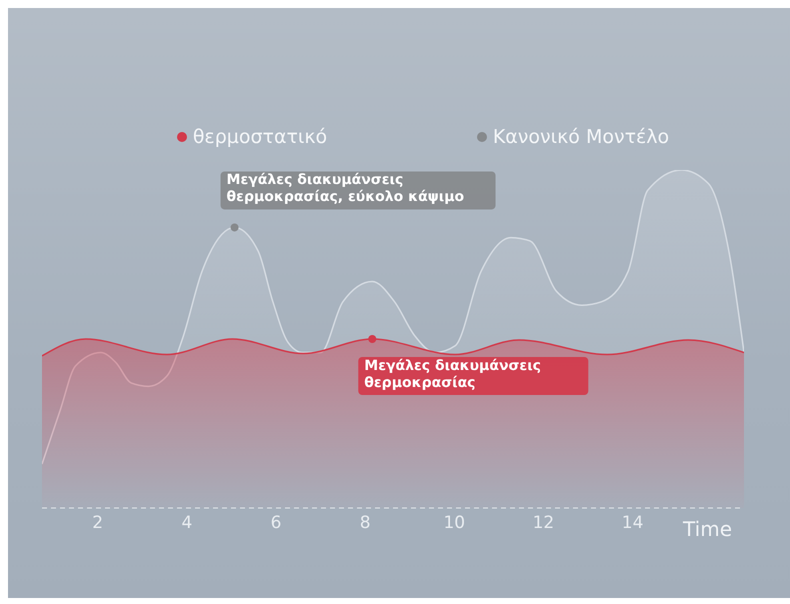  Describe the element at coordinates (260, 137) in the screenshot. I see `legend-label: θερμοστατικό` at that location.